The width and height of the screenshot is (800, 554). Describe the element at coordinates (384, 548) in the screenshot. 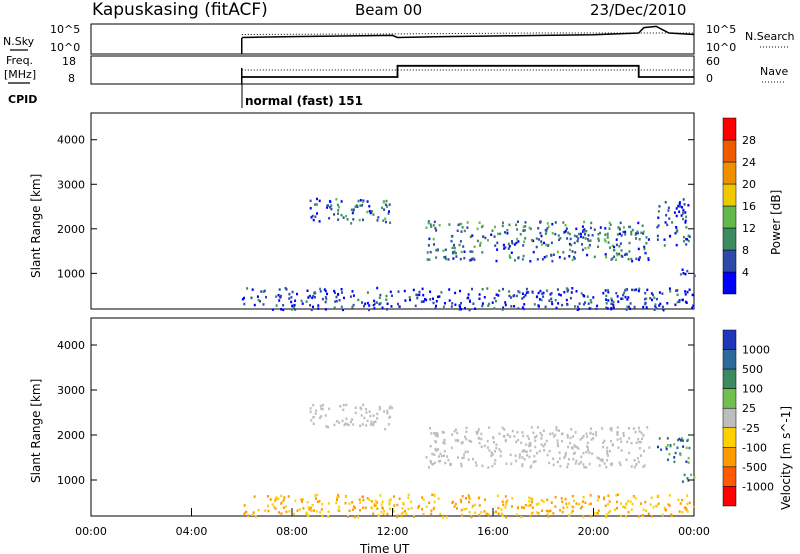

I see `xaxis-title: Time UT` at that location.